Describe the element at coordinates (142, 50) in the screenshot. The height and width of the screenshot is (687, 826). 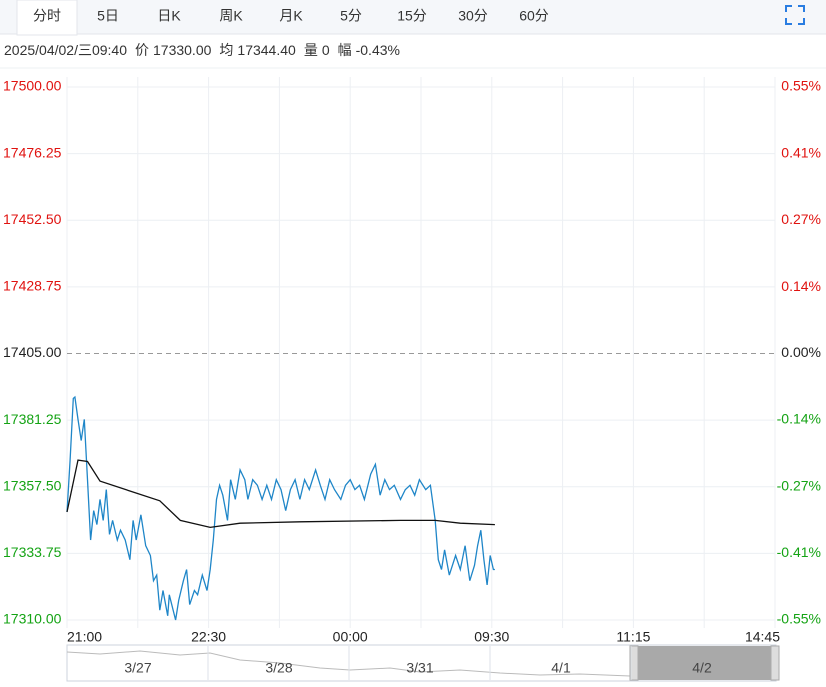
I see `info-label: 价` at that location.